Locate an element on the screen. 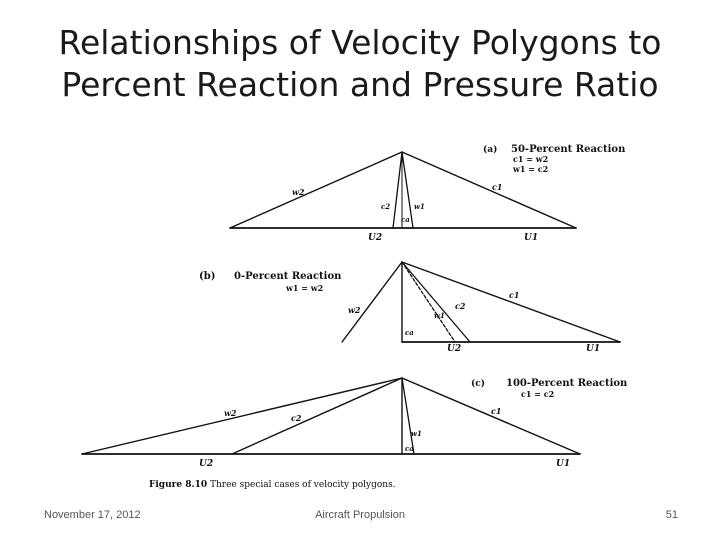  c-label-ca: ca is located at coordinates (409, 448).